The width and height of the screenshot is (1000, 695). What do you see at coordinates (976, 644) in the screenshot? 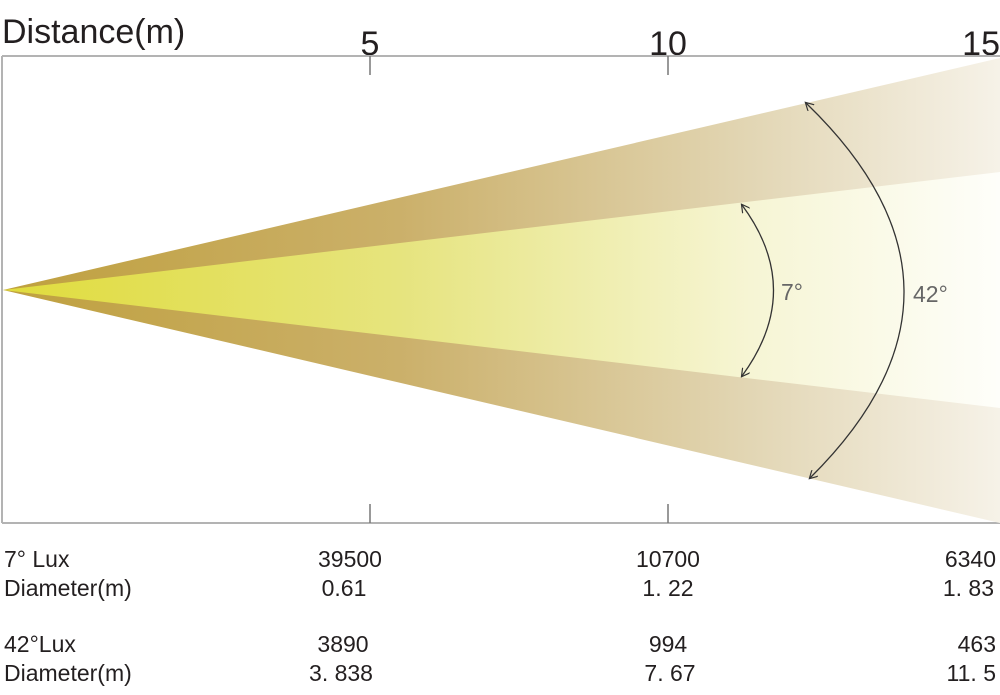
I see `cell-42-lux-15m: 463` at bounding box center [976, 644].